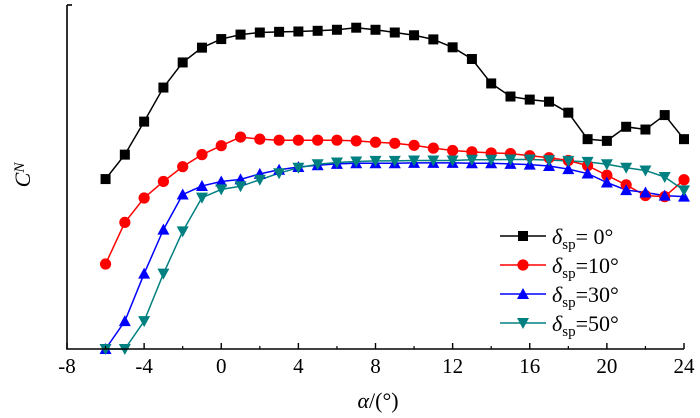 The image size is (700, 418). What do you see at coordinates (384, 400) in the screenshot?
I see `x-axis-unit: /(°)` at bounding box center [384, 400].